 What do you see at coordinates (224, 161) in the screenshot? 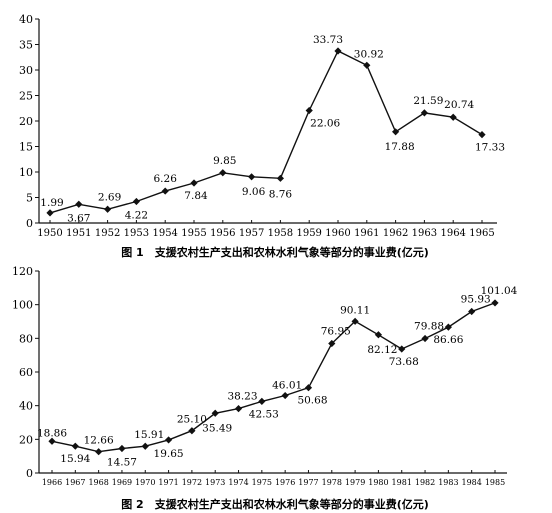
I see `data-label: 9.85` at bounding box center [224, 161].